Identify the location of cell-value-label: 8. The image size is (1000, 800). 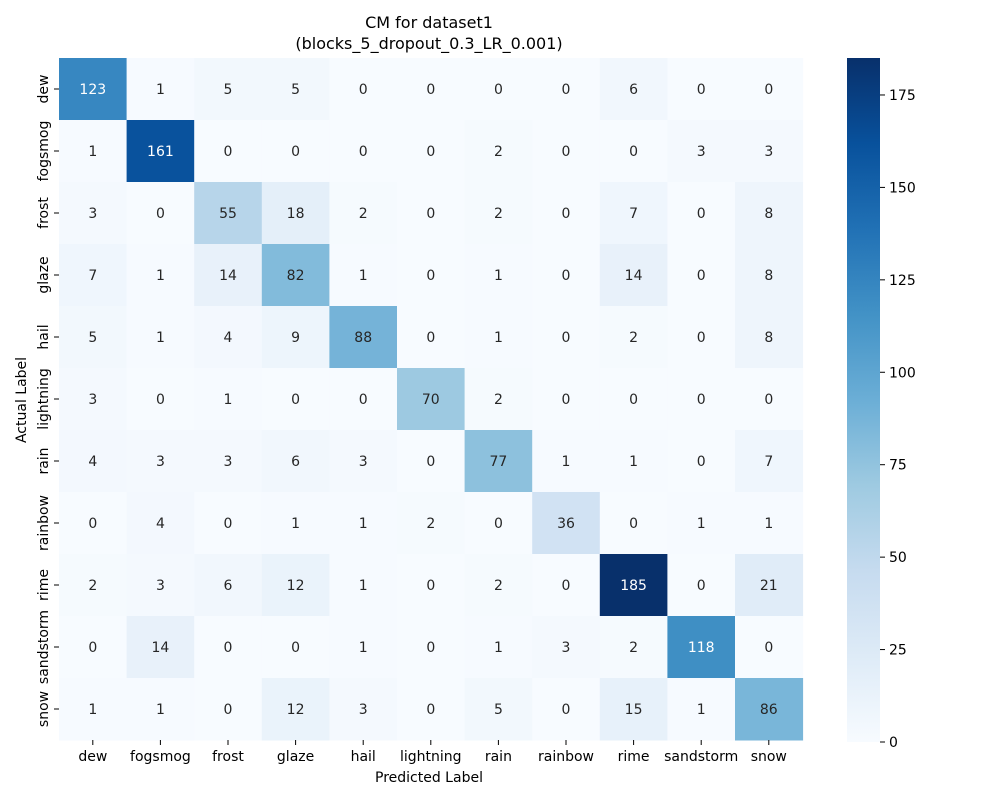
(768, 338).